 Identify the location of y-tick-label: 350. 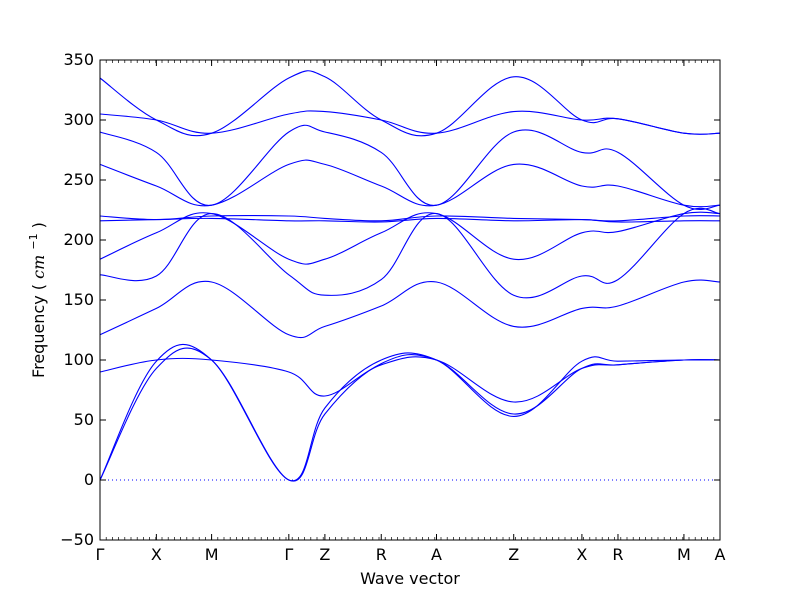
(78, 59).